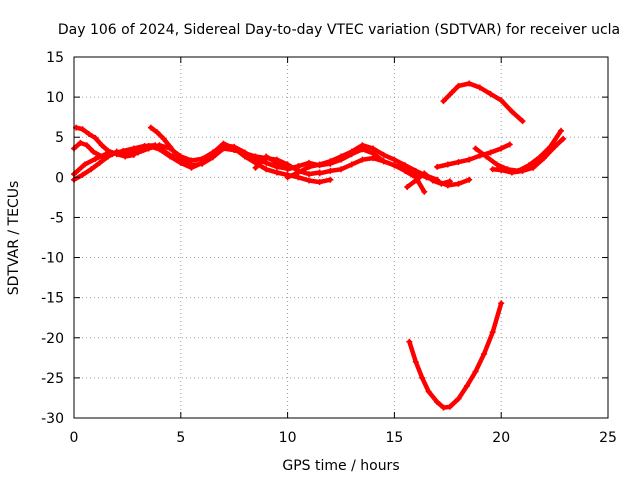 This screenshot has height=480, width=640. I want to click on y-tick-label: -10, so click(52, 259).